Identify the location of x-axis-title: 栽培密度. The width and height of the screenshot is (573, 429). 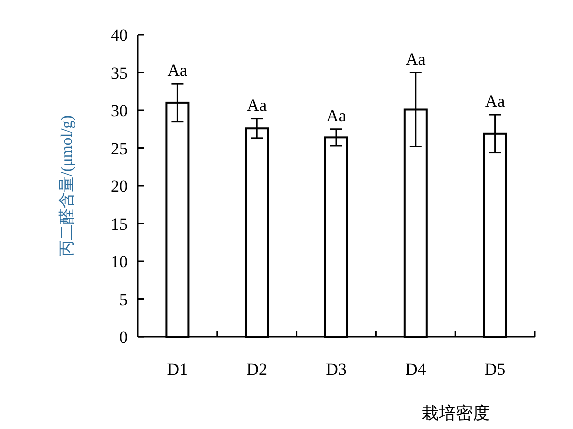
(456, 413).